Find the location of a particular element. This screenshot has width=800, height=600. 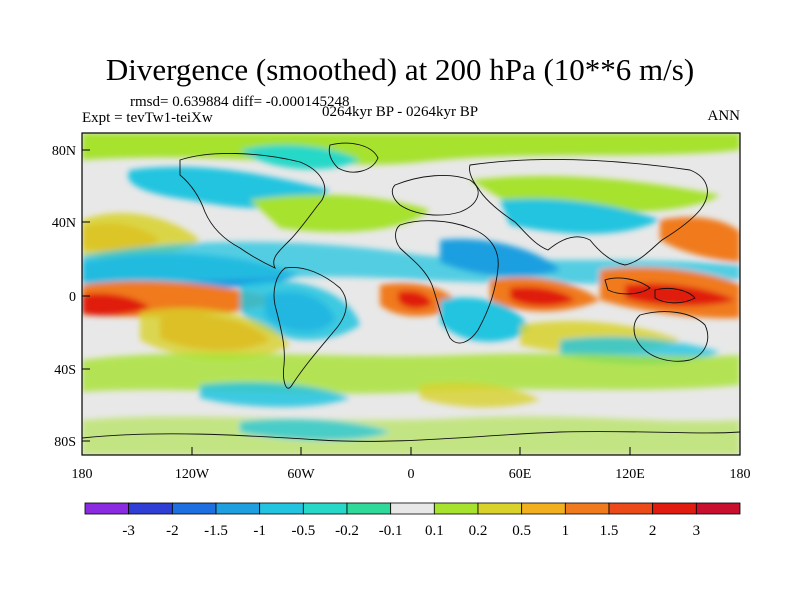

nh-green-band-atlantic is located at coordinates (340, 213).